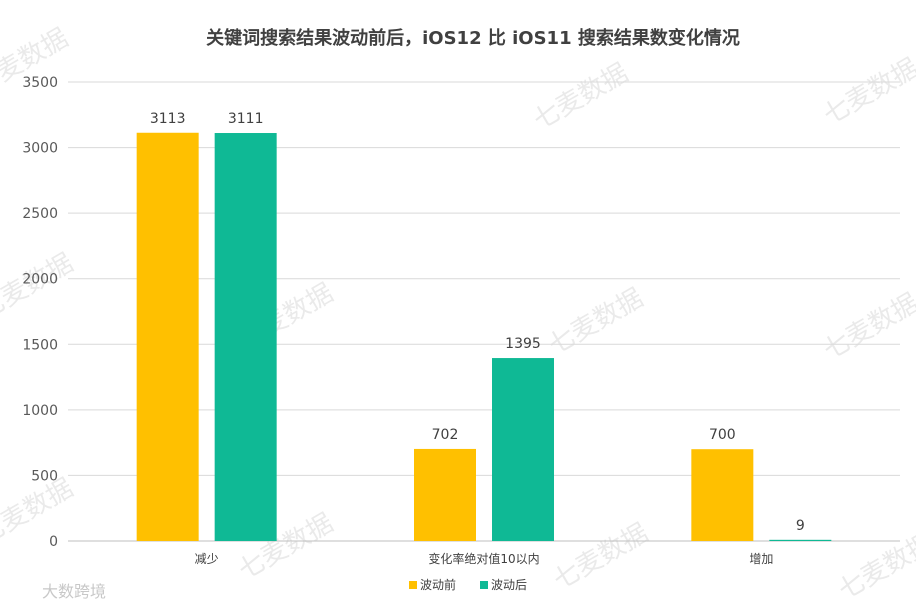 Image resolution: width=916 pixels, height=607 pixels. Describe the element at coordinates (40, 280) in the screenshot. I see `y-tick-label: 2000` at that location.